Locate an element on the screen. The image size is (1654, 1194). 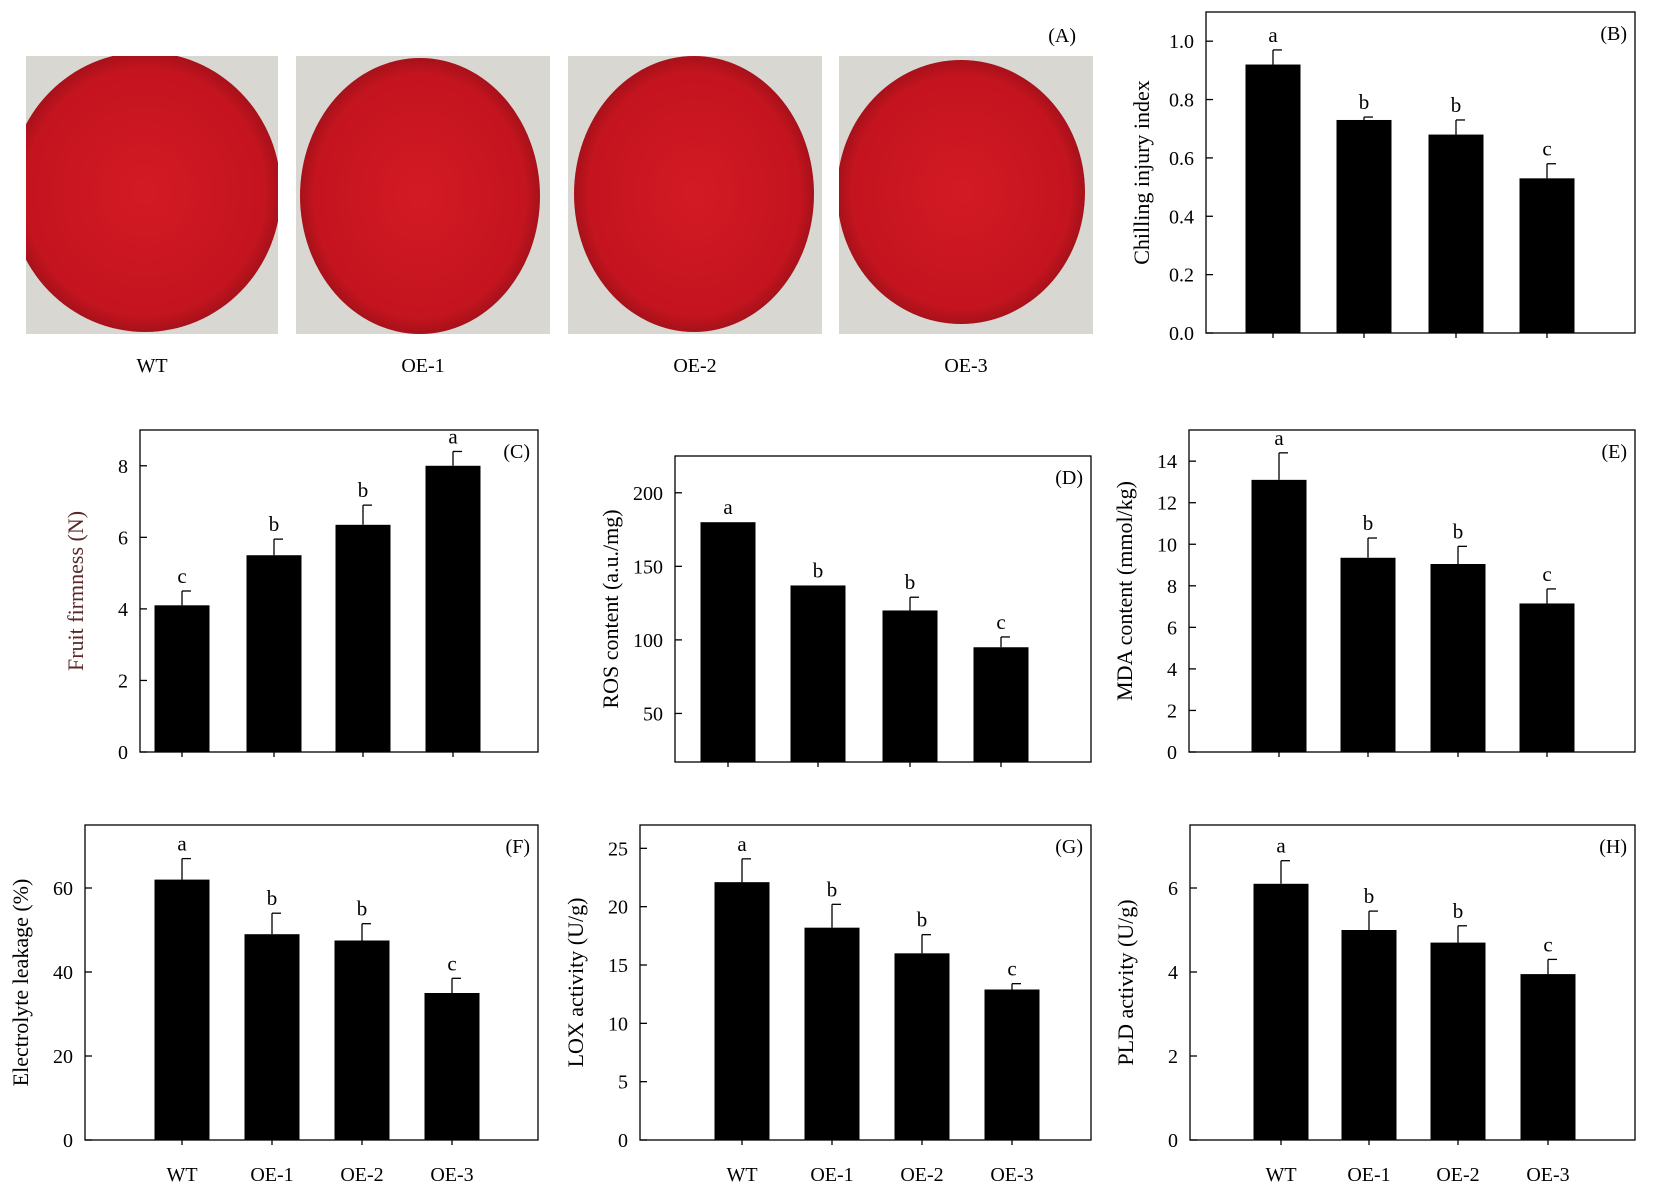
y-tick-label: 0.2 is located at coordinates (1181, 276).